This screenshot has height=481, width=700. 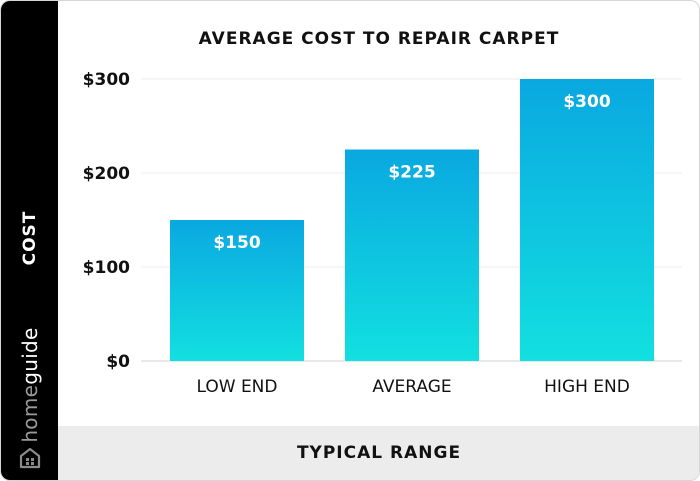 What do you see at coordinates (236, 387) in the screenshot?
I see `x-tick-label: LOW END` at bounding box center [236, 387].